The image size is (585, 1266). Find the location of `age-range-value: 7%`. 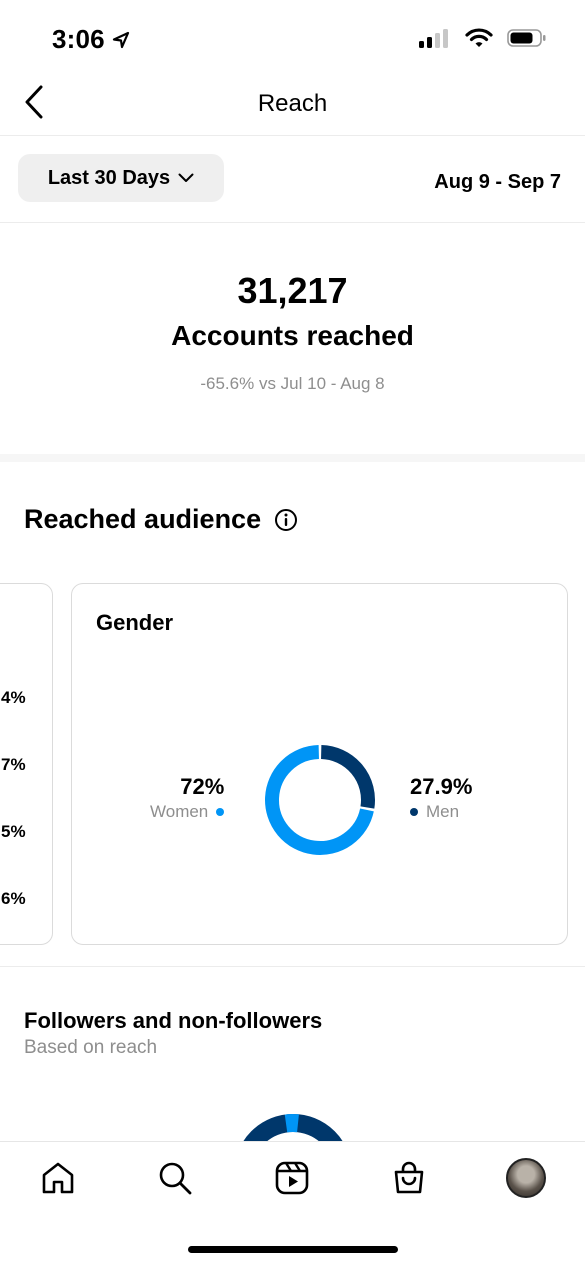

age-range-value: 7% is located at coordinates (13, 764).